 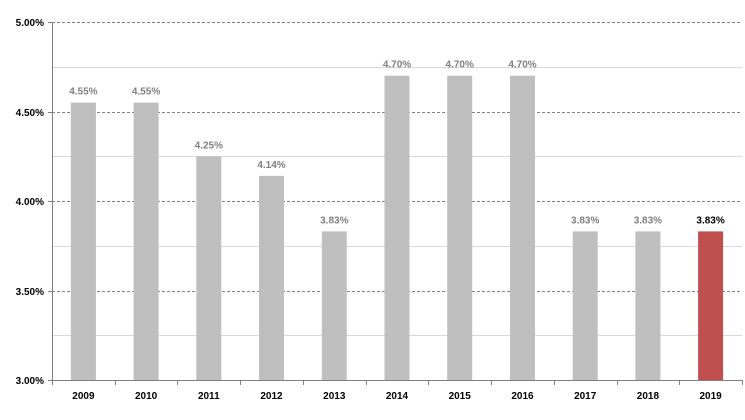 I want to click on data-label-2011: 4.25%, so click(x=209, y=145).